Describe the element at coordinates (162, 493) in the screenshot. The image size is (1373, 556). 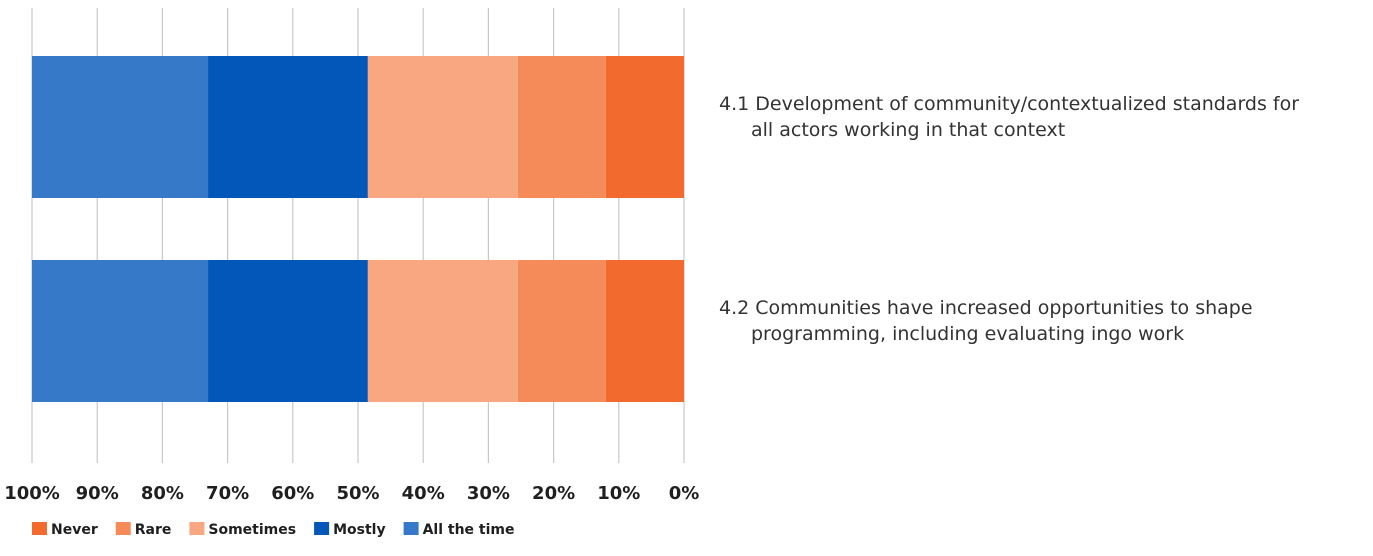
I see `x-tick-label: 80%` at that location.